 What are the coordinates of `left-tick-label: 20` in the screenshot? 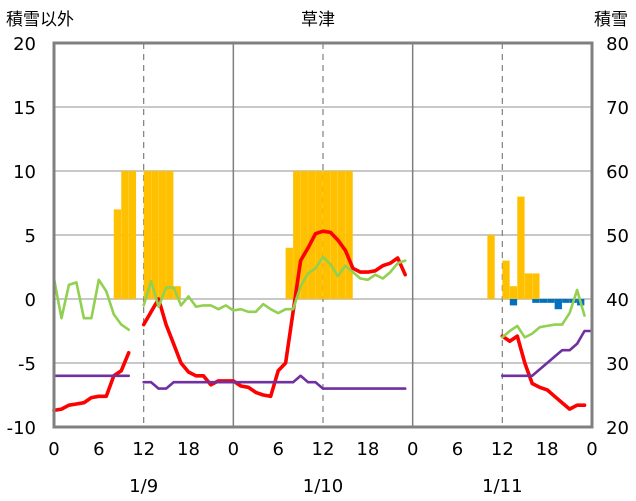 It's located at (24, 44).